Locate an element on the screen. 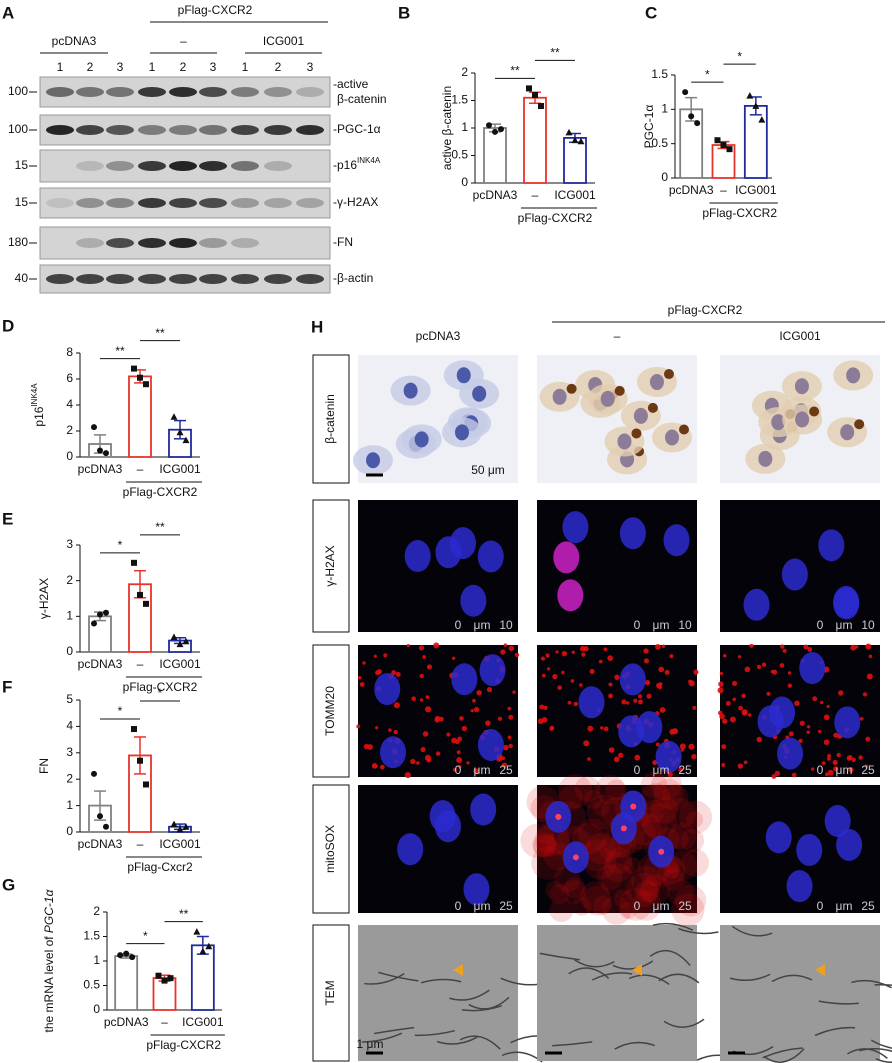  x-tick-label: pcDNA3 is located at coordinates (495, 195).